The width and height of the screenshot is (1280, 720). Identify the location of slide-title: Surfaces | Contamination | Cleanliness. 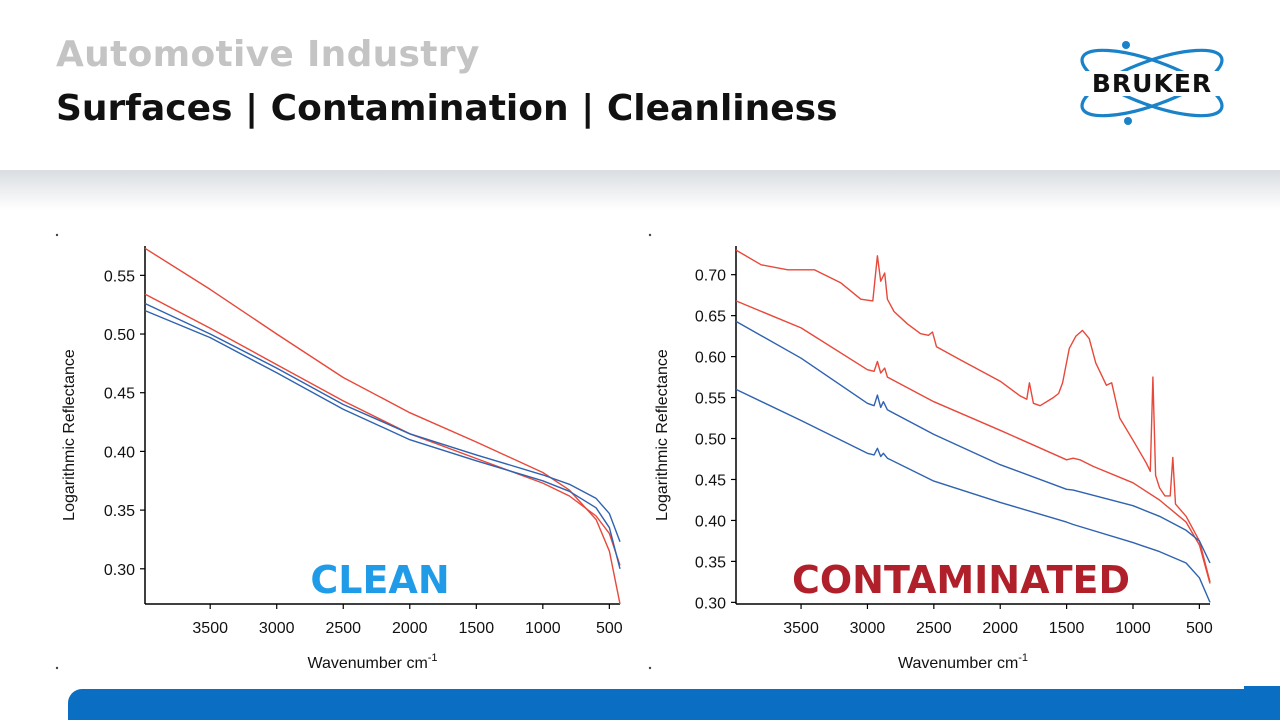
(447, 108).